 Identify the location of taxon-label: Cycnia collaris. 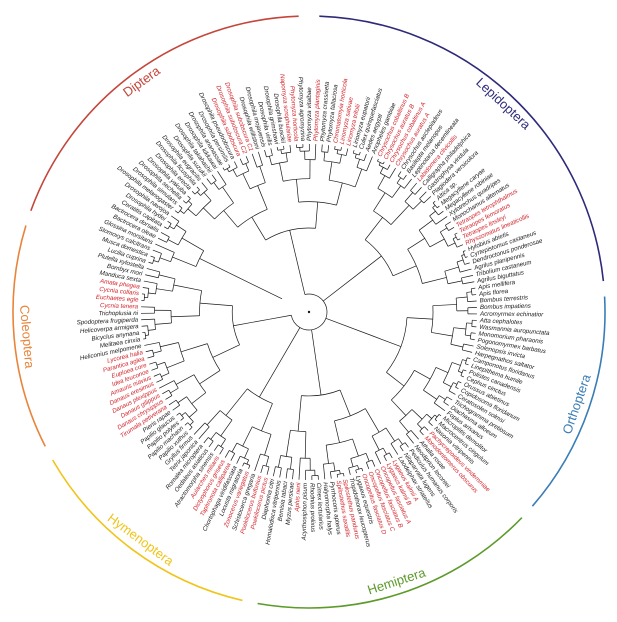
(119, 291).